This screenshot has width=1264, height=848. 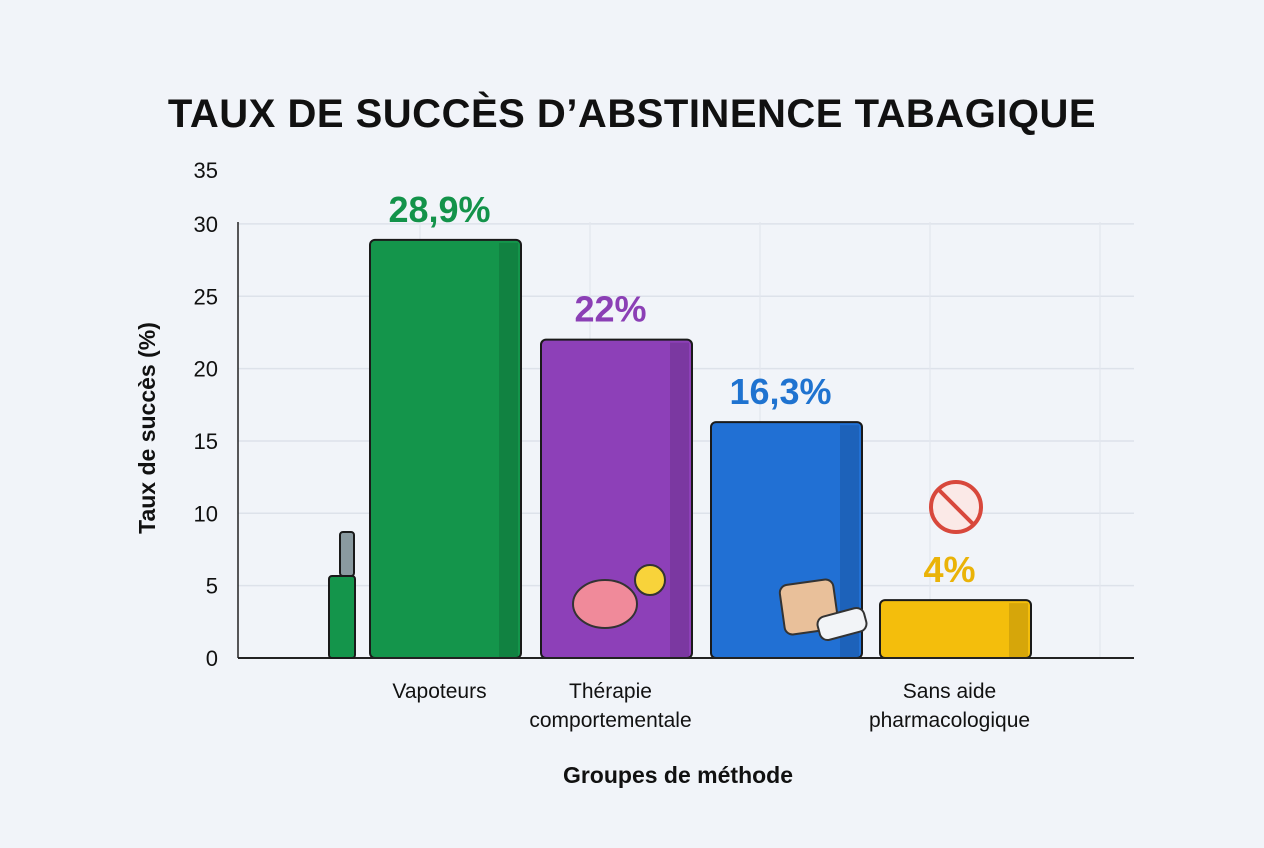 What do you see at coordinates (206, 224) in the screenshot?
I see `y-tick-label: 30` at bounding box center [206, 224].